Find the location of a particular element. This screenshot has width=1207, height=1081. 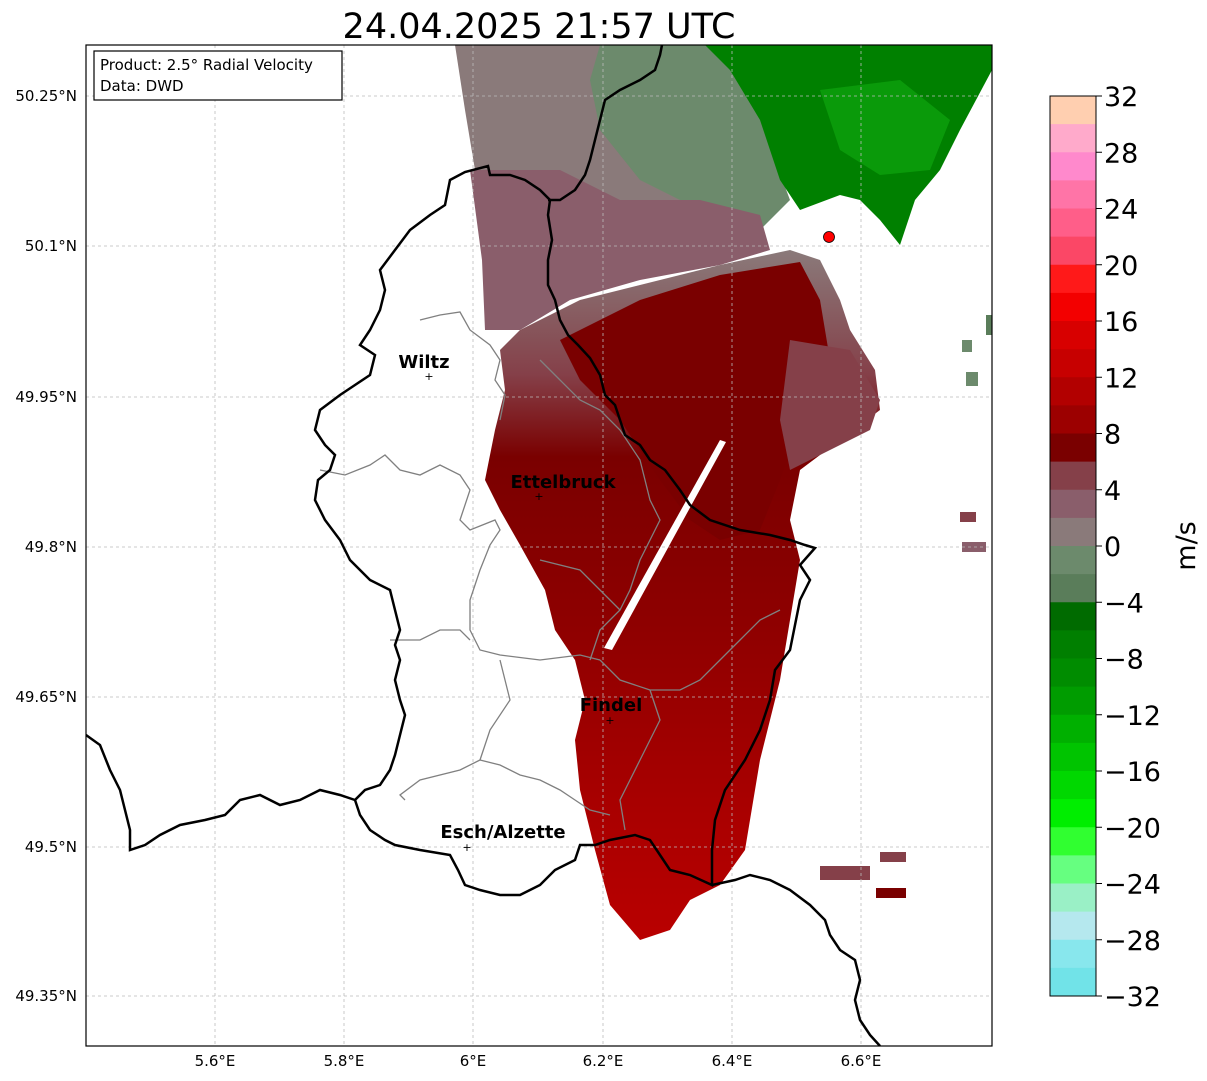

lat-tick-label: 50.25°N is located at coordinates (46, 96).